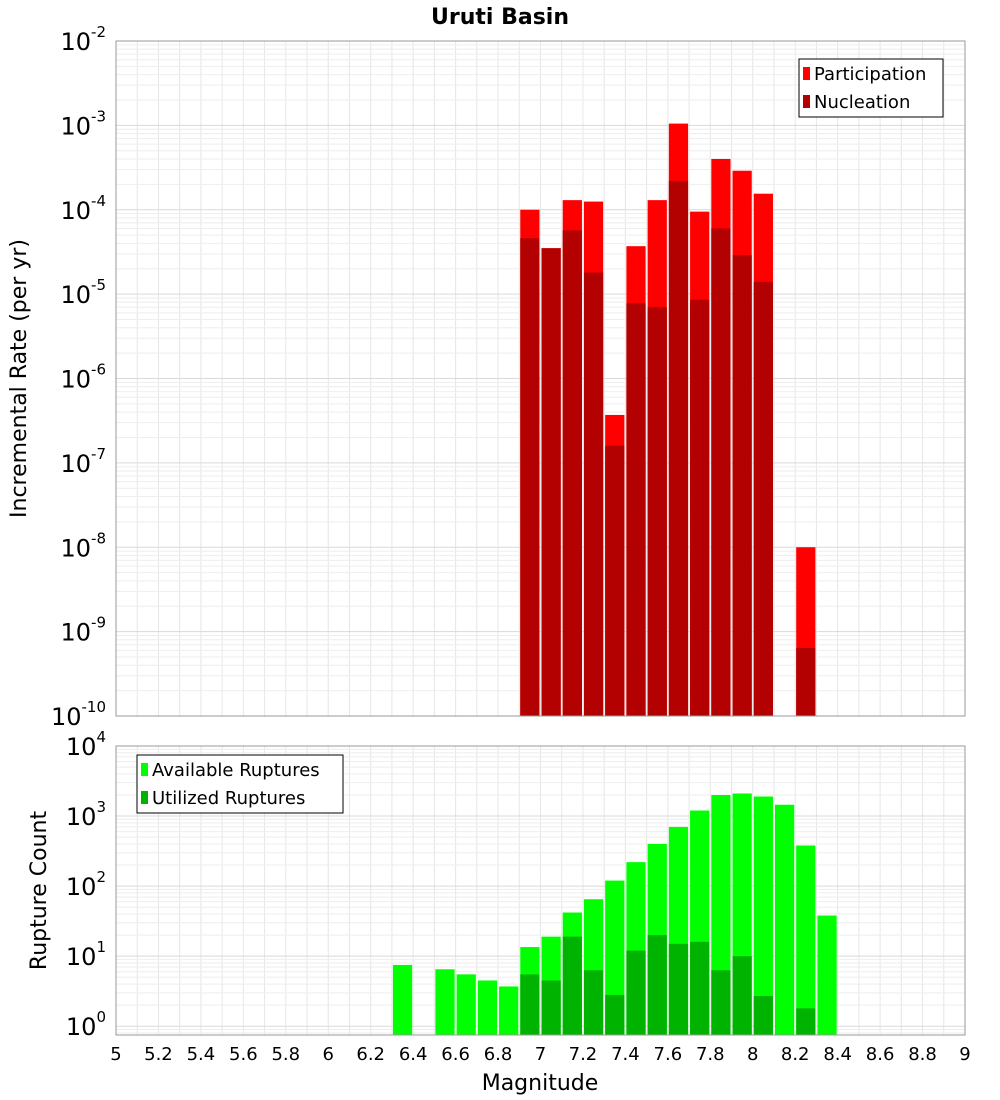  Describe the element at coordinates (83, 630) in the screenshot. I see `y-tick-label: 10⁻⁹` at that location.